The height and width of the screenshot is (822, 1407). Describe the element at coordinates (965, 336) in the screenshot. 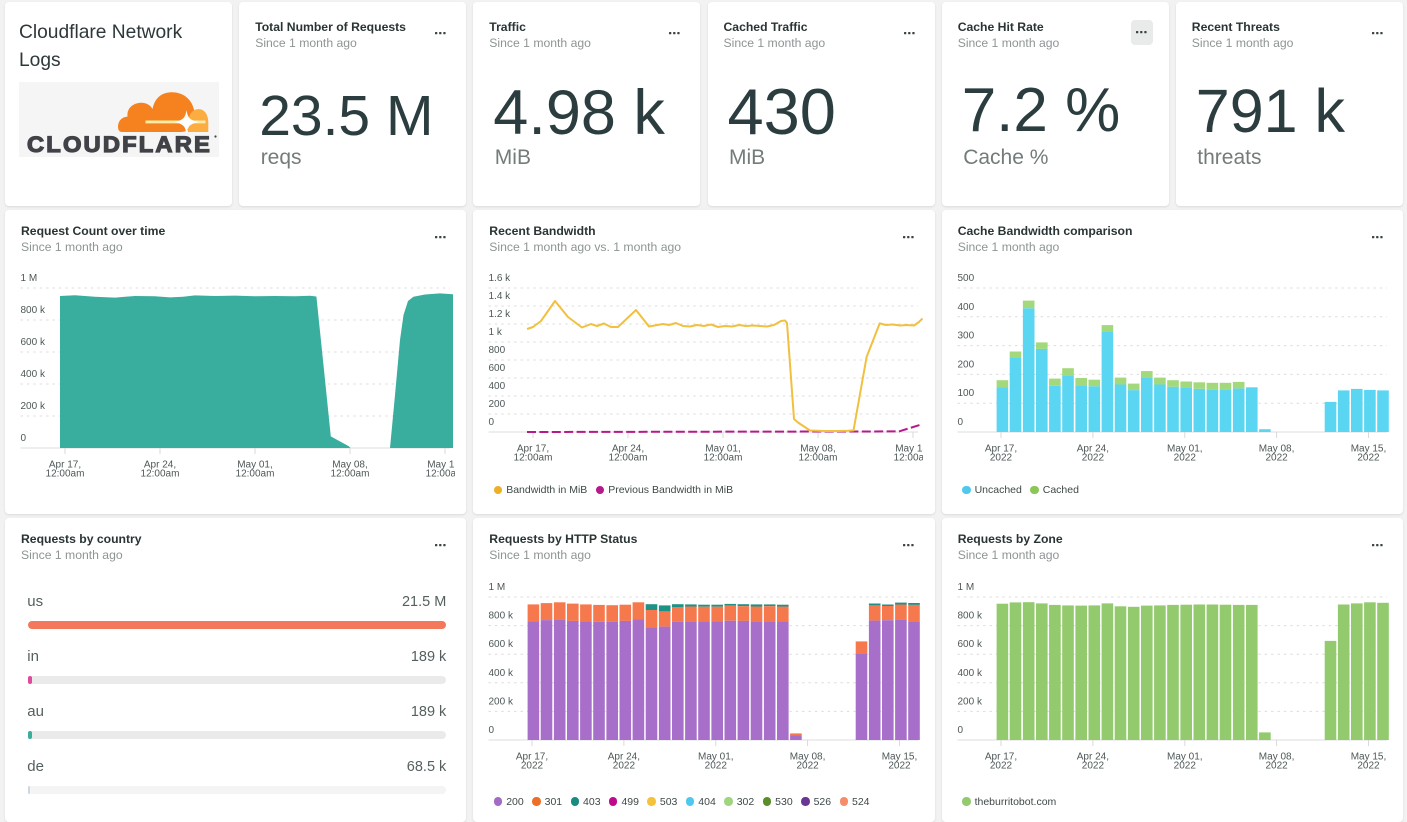

I see `svg-text: 300` at that location.